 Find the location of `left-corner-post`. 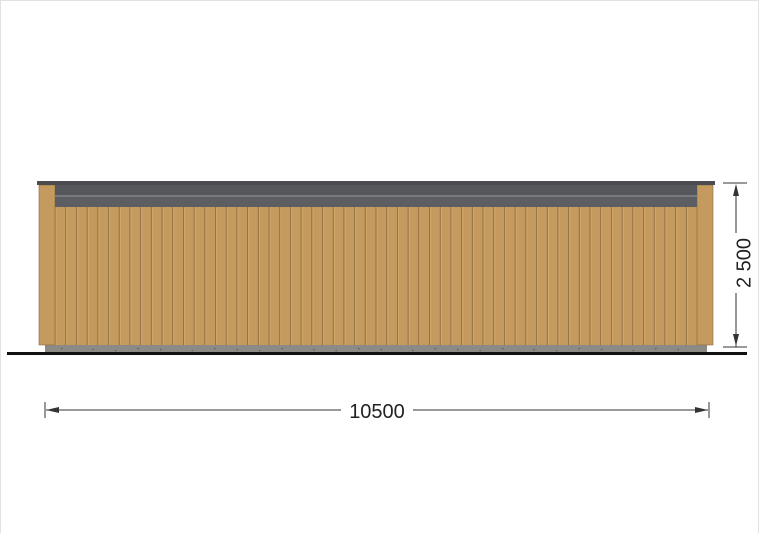

left-corner-post is located at coordinates (47, 265).